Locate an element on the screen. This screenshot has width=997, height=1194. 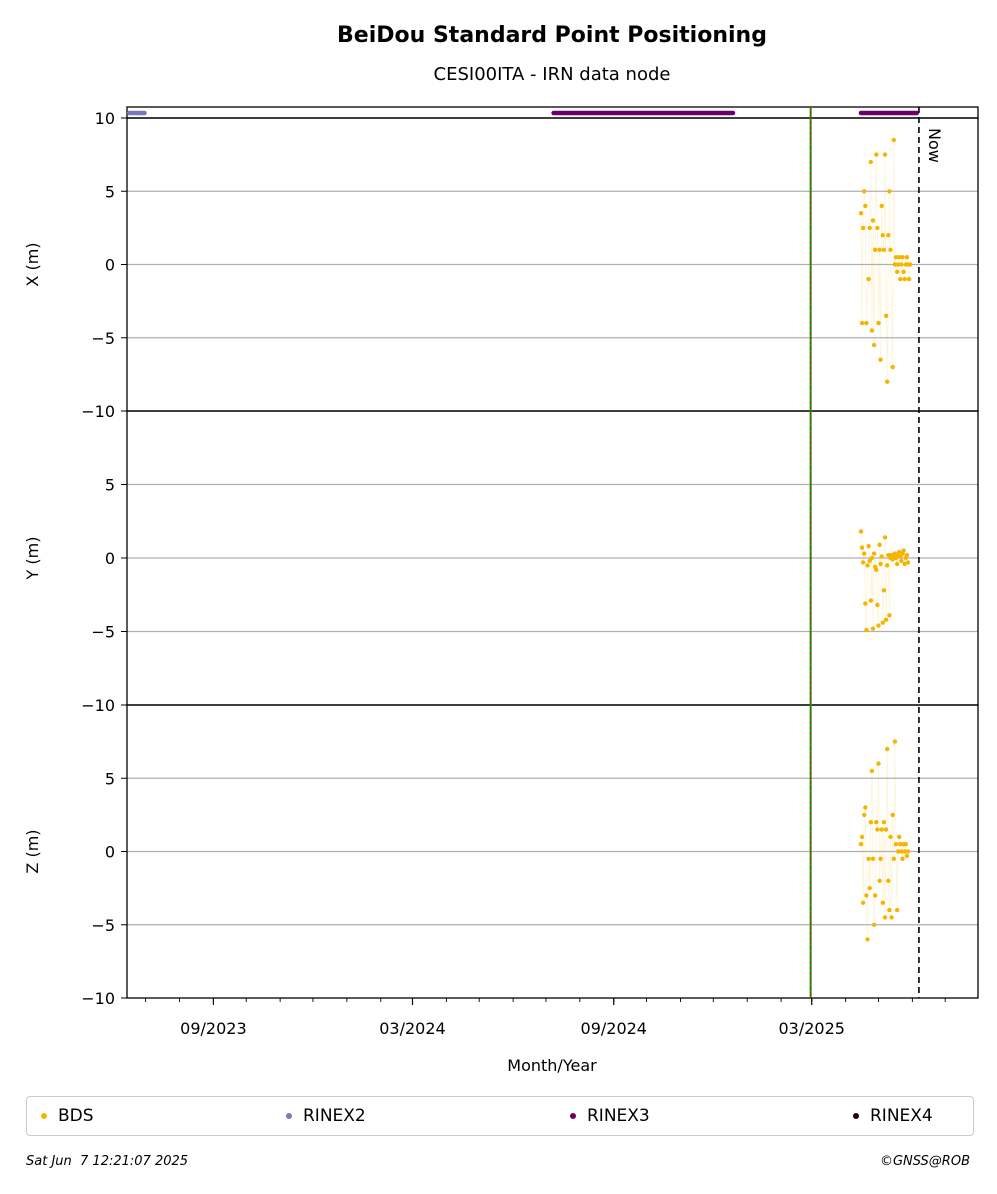
y-axis-label: X (m) is located at coordinates (32, 264).